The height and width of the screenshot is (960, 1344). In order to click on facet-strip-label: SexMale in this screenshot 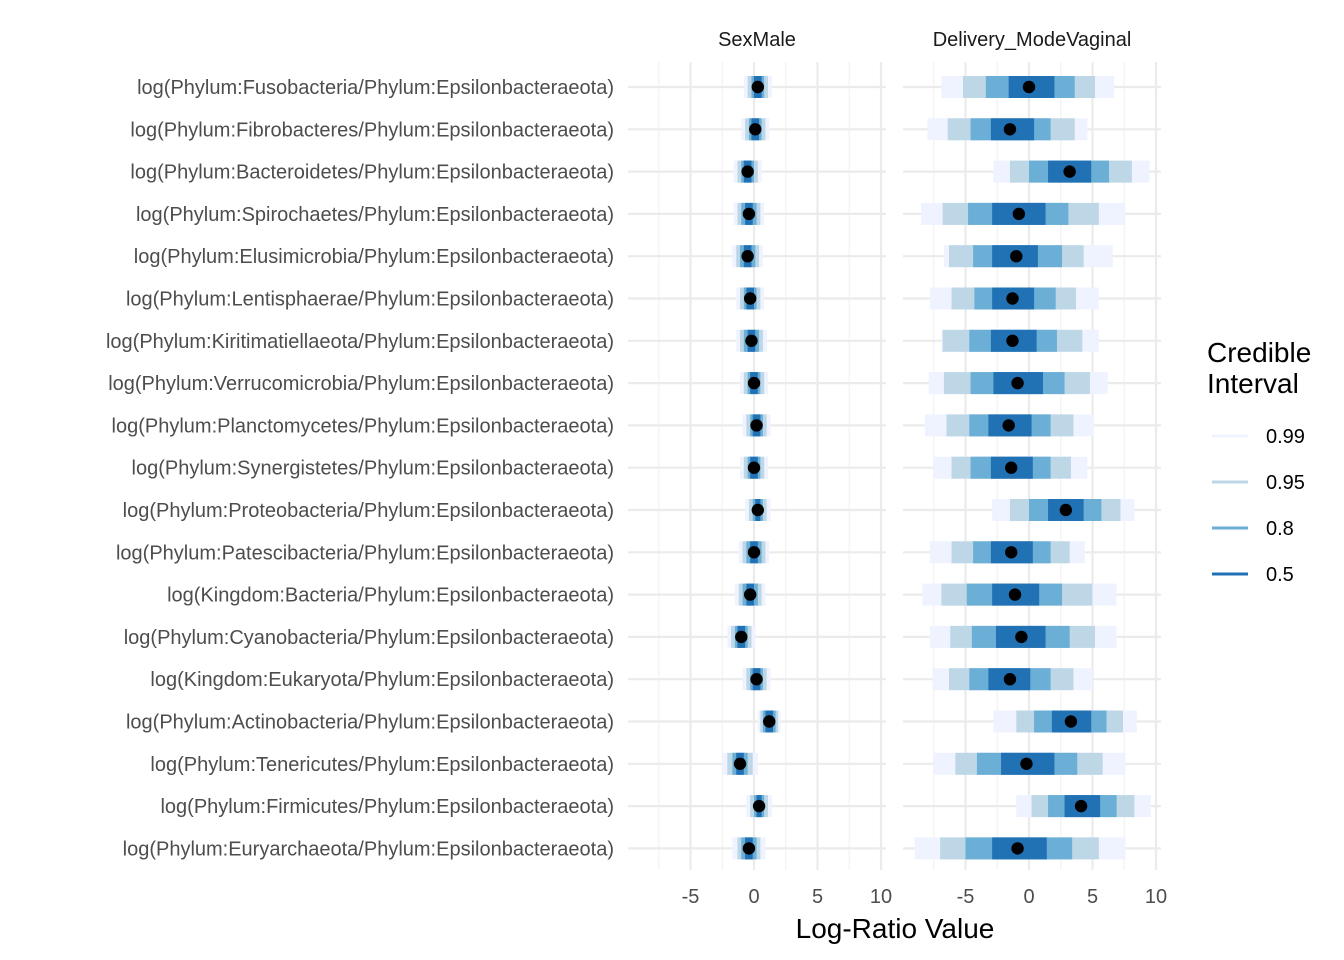, I will do `click(757, 40)`.